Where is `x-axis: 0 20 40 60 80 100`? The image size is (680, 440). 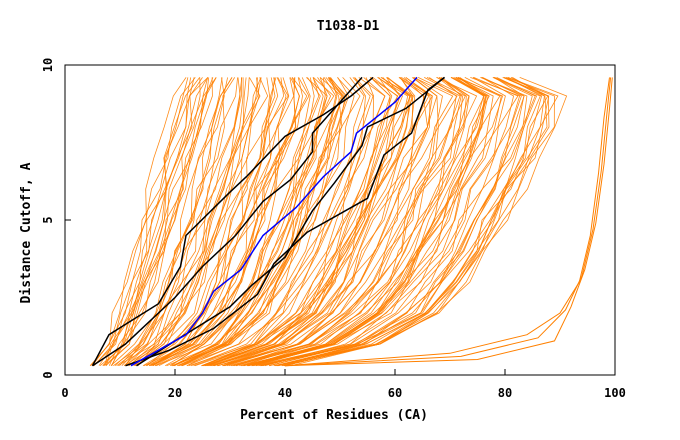
x-axis: 0 20 40 60 80 100 is located at coordinates (343, 384).